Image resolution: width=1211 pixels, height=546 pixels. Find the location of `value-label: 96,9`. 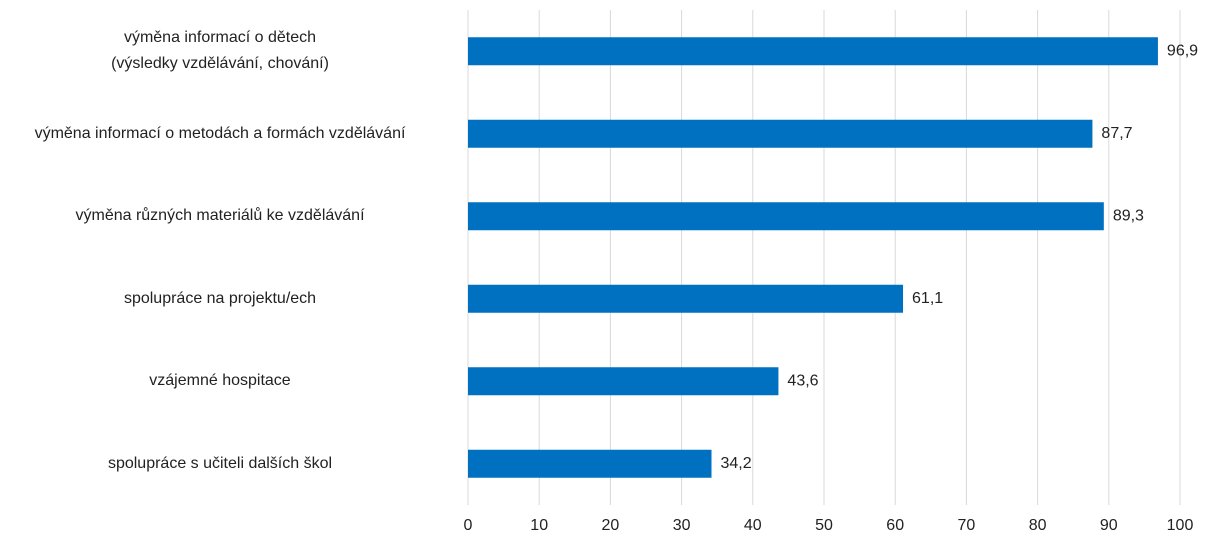

value-label: 96,9 is located at coordinates (1182, 50).